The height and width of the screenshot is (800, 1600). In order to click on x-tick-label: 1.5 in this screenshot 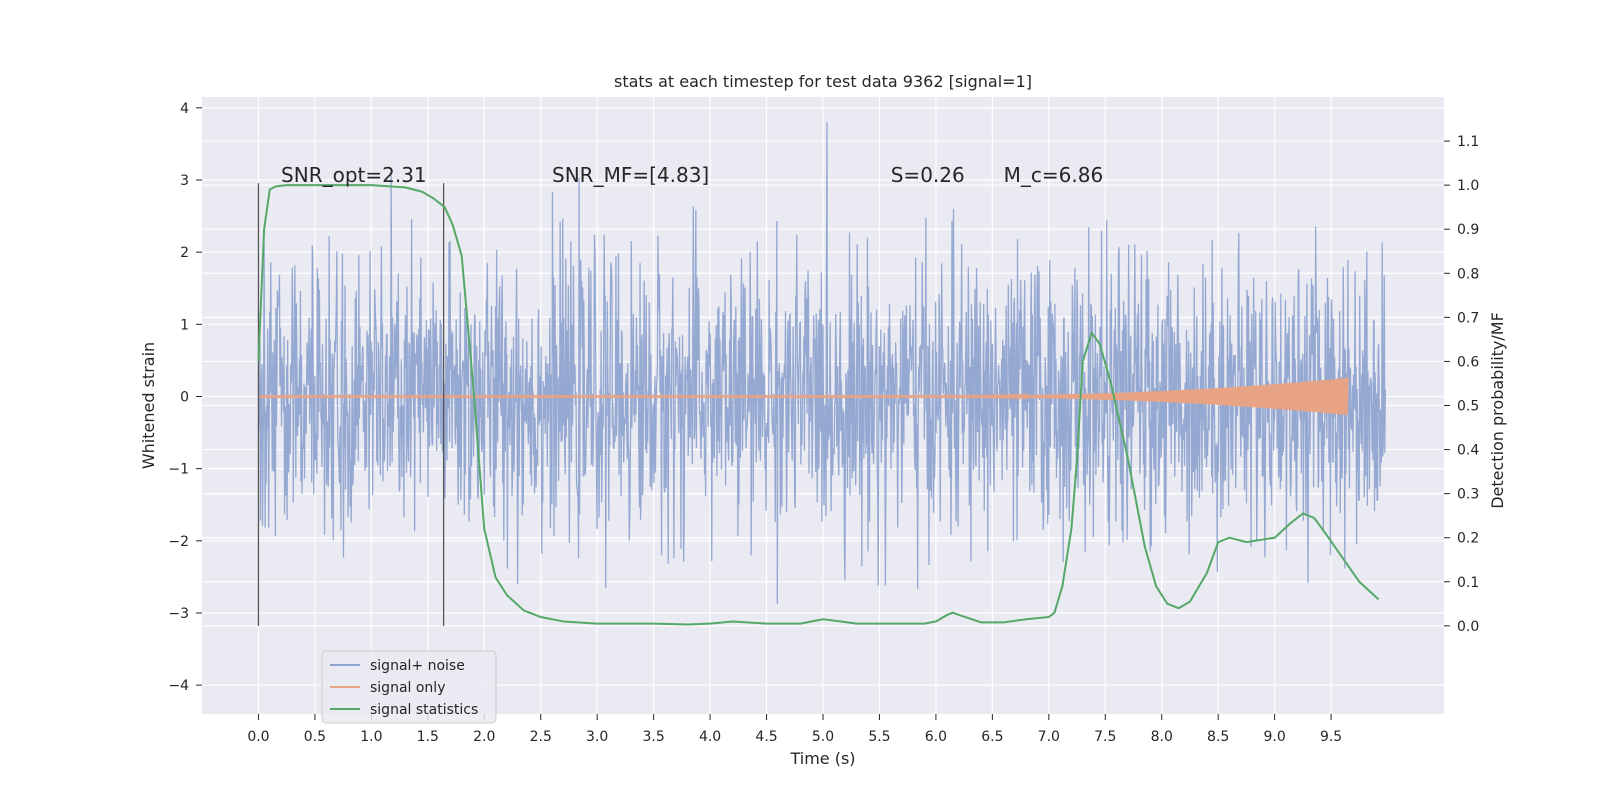, I will do `click(428, 737)`.